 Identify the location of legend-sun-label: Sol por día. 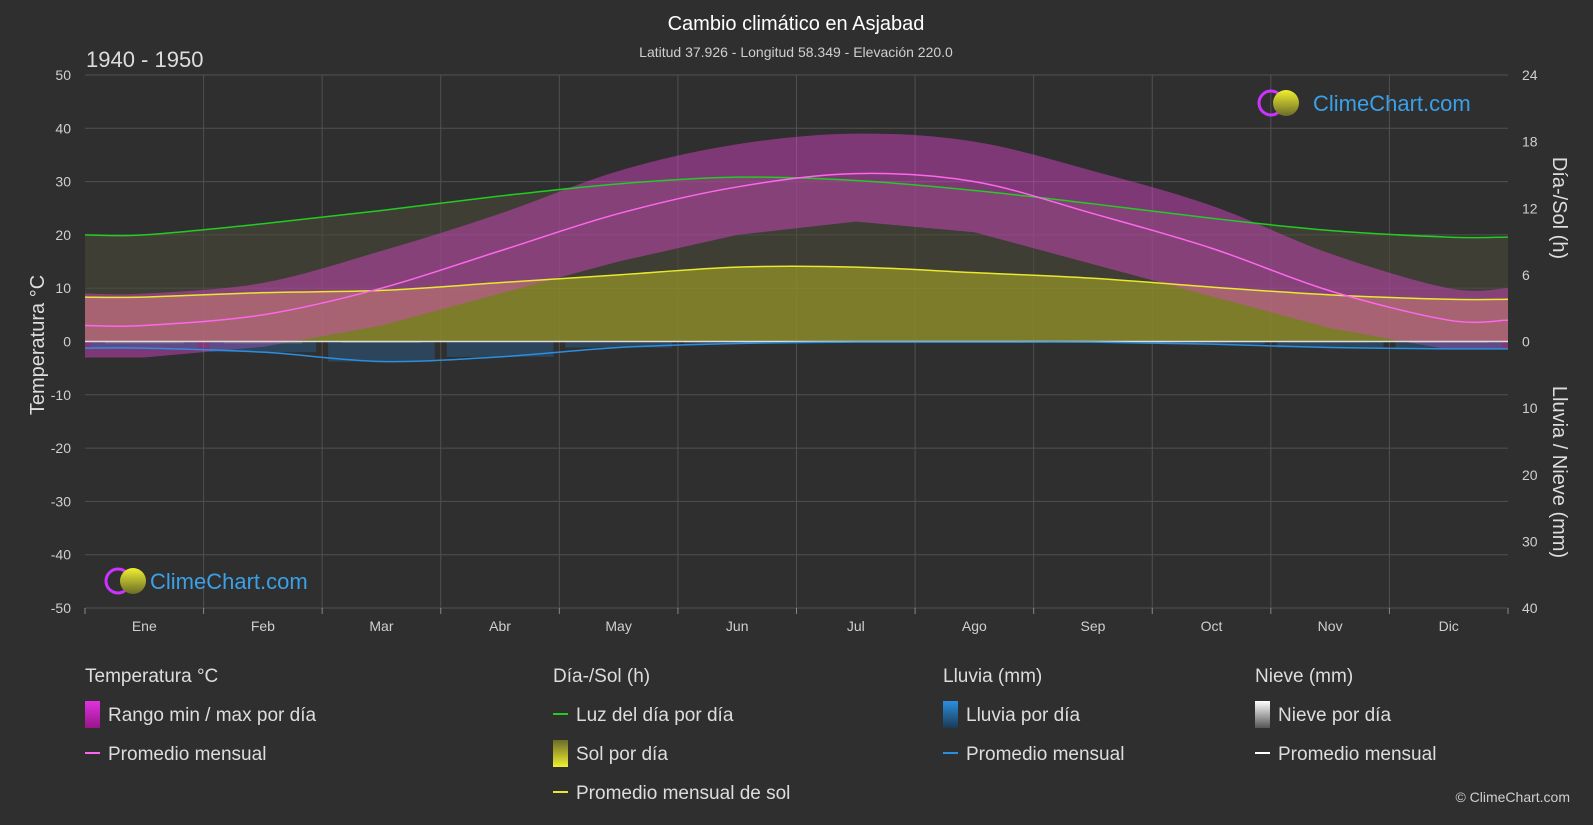
(622, 754).